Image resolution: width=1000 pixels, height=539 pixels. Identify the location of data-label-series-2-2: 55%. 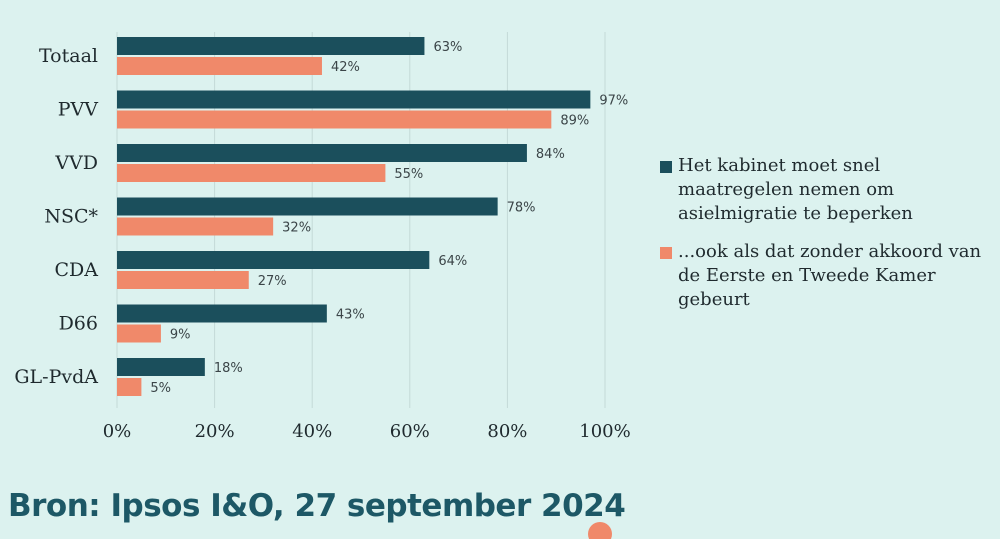
(408, 174).